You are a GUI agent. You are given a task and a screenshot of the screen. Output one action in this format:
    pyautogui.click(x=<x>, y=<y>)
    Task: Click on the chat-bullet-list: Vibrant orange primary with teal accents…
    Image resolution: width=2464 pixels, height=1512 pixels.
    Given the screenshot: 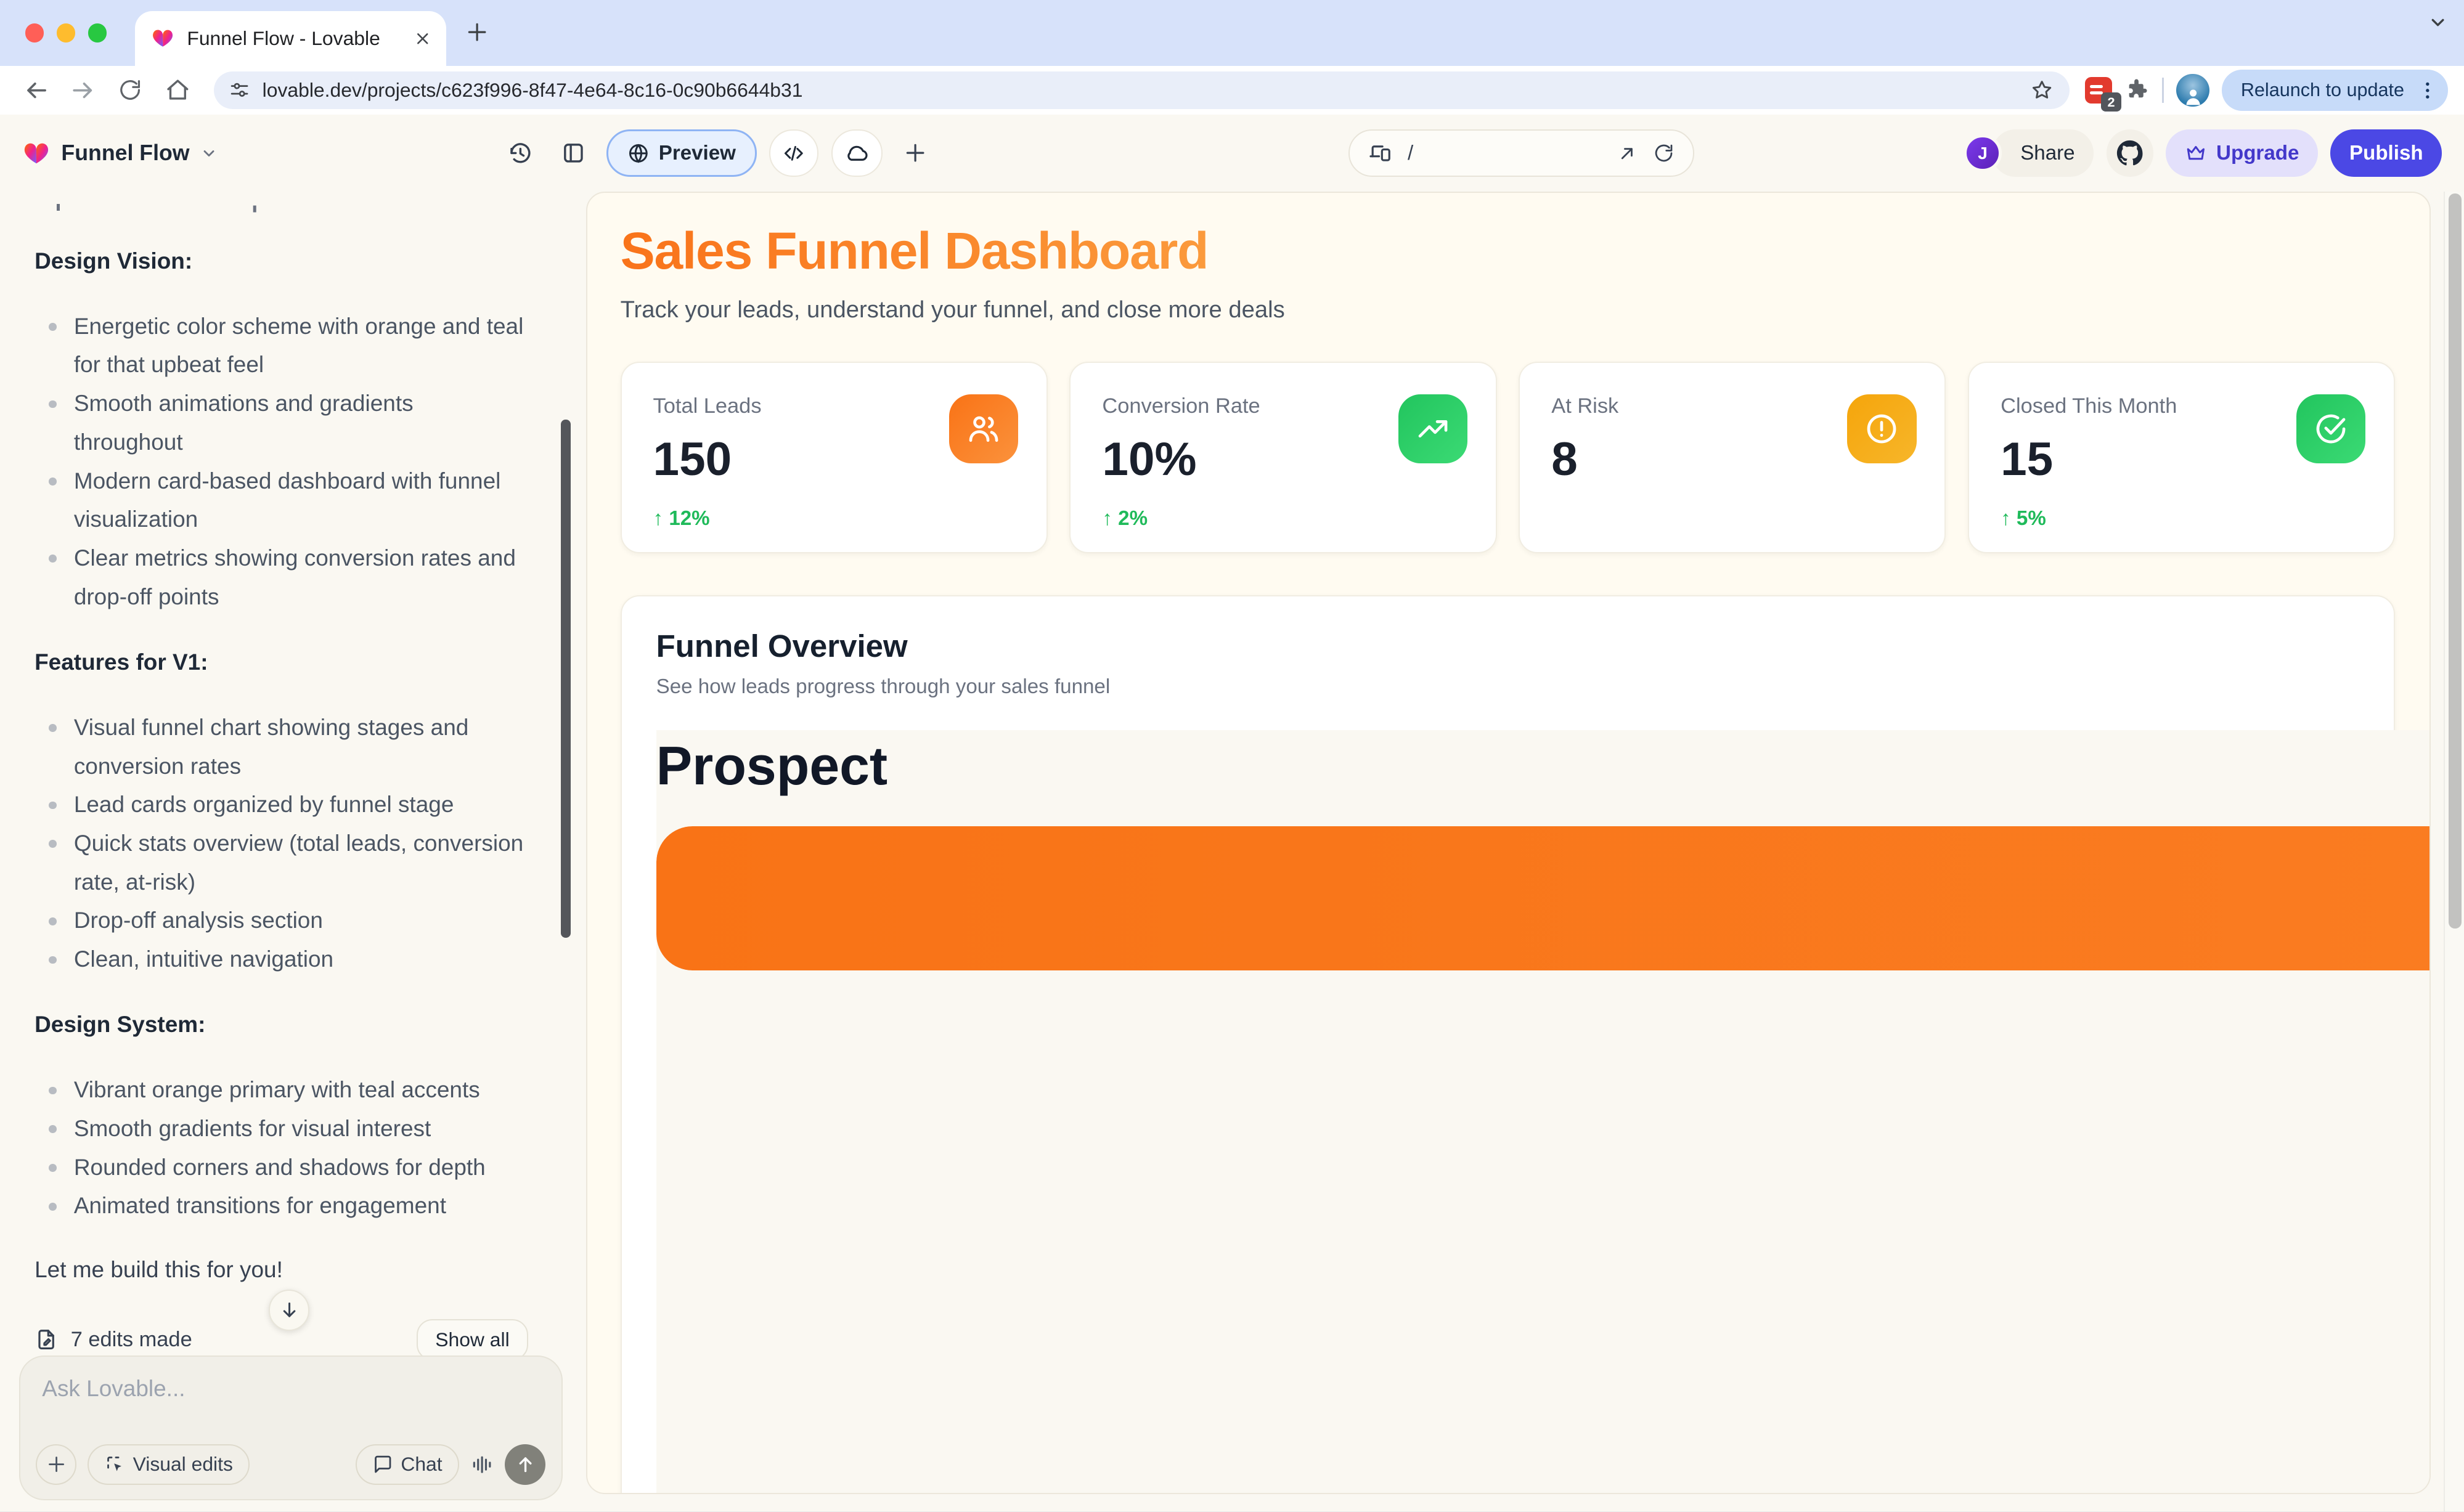 What is the action you would take?
    pyautogui.click(x=282, y=1148)
    